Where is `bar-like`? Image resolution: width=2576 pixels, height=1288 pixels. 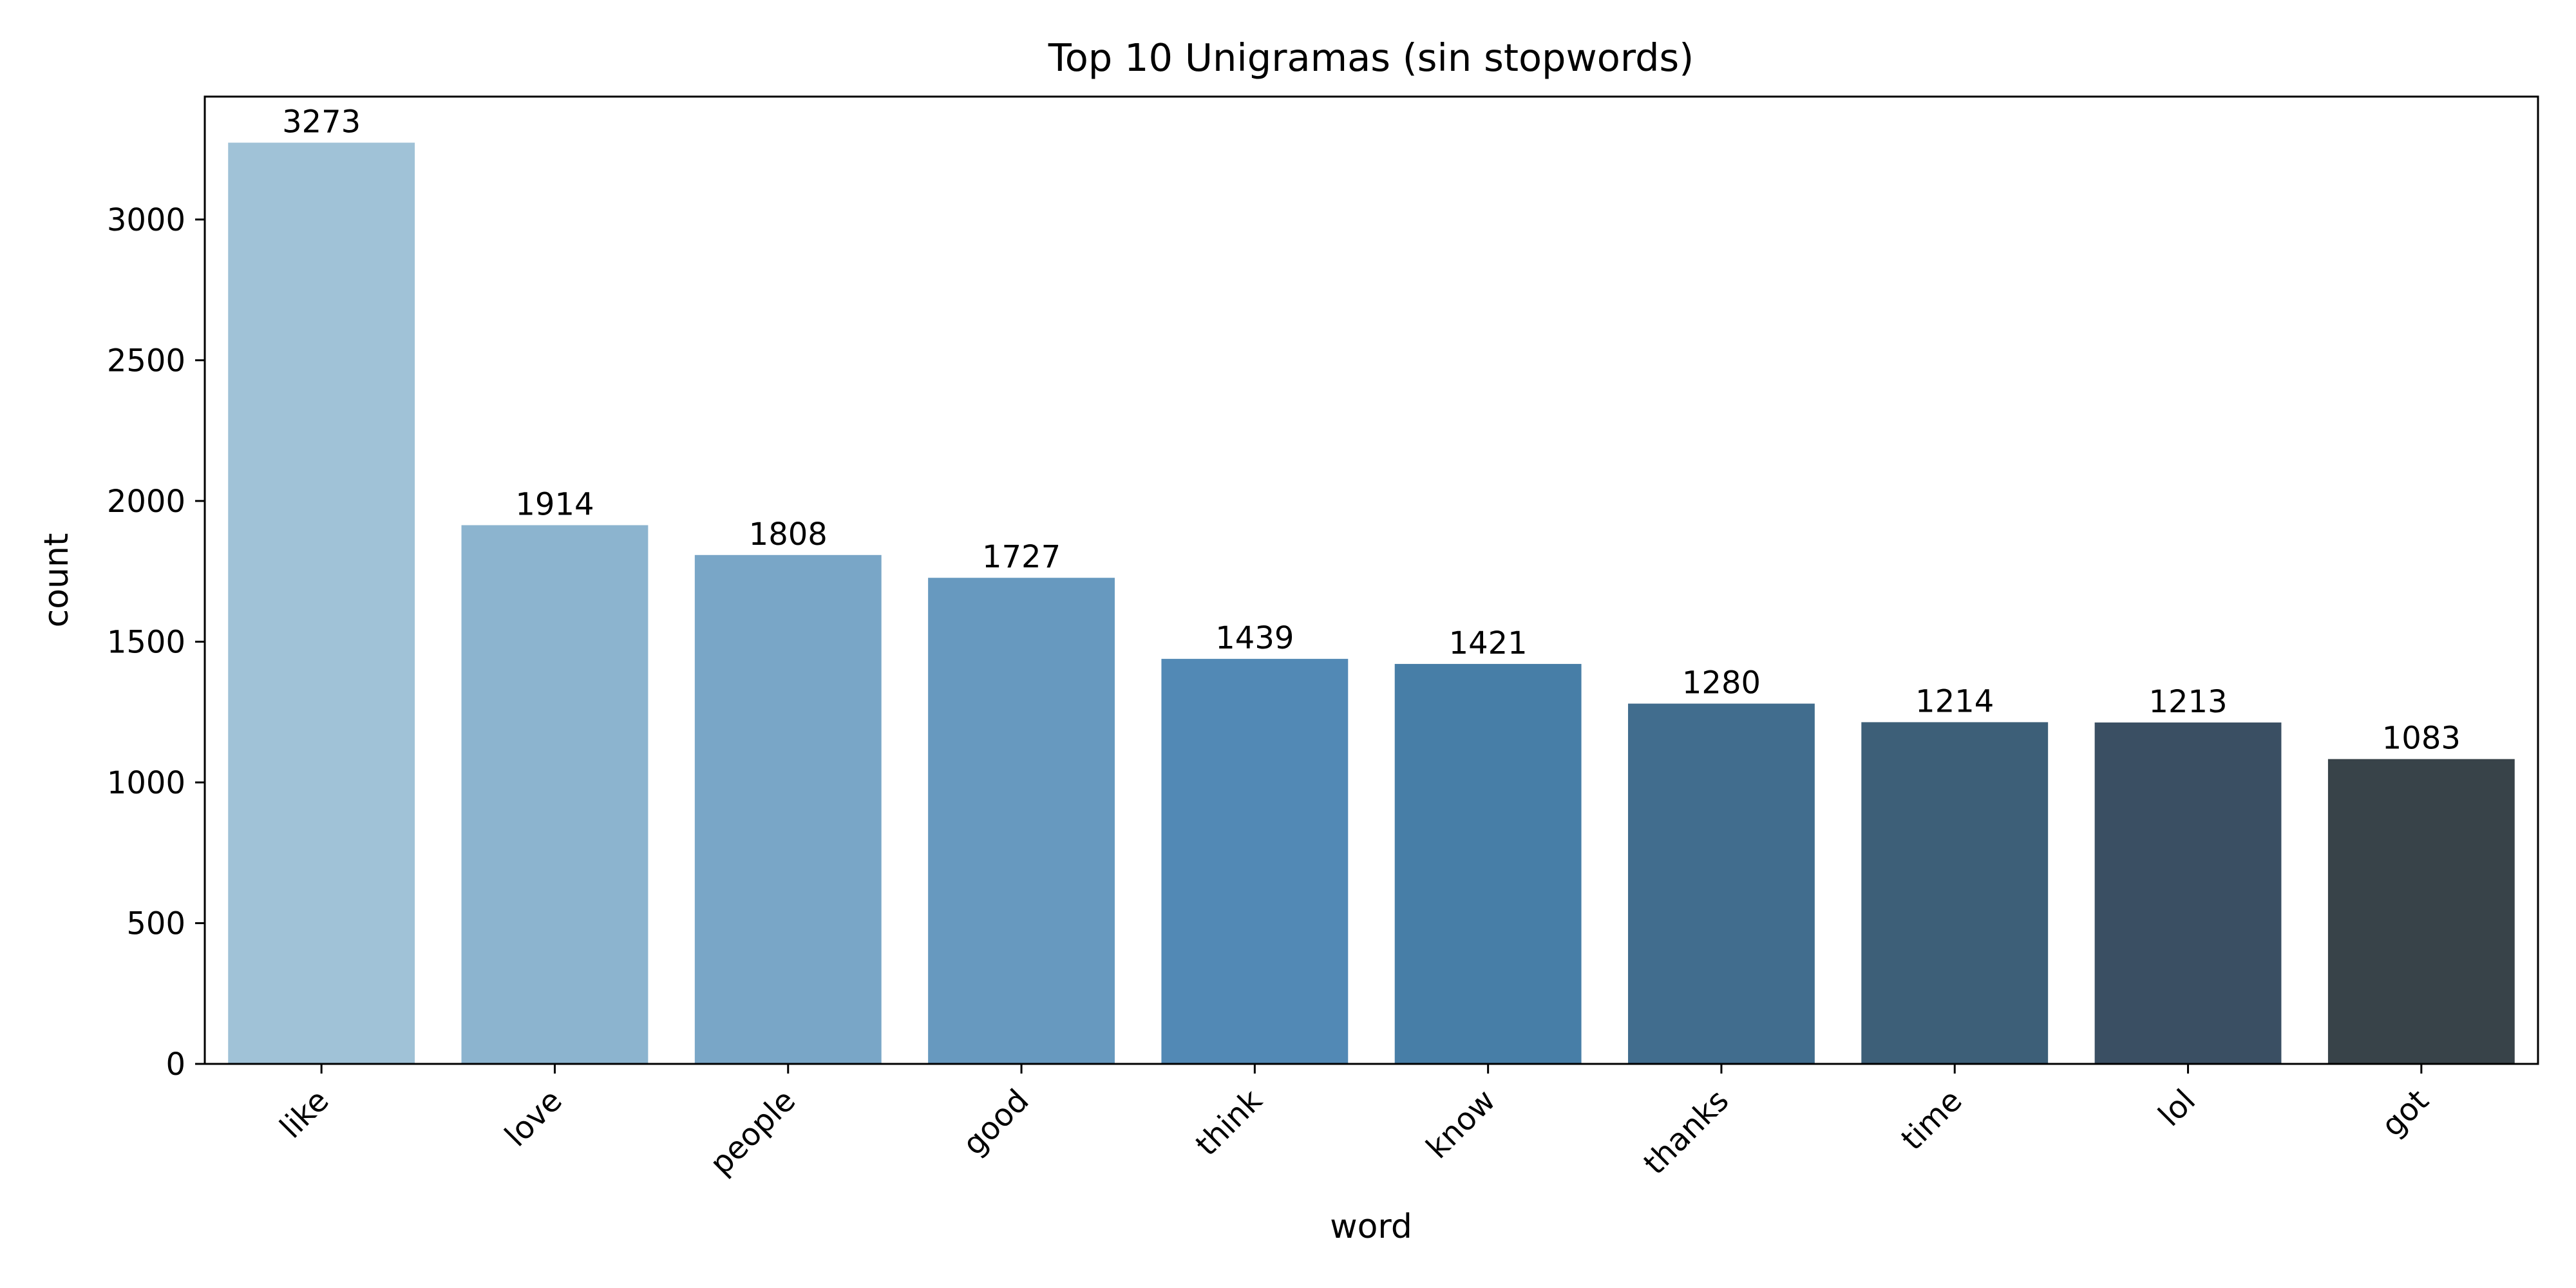 bar-like is located at coordinates (321, 603).